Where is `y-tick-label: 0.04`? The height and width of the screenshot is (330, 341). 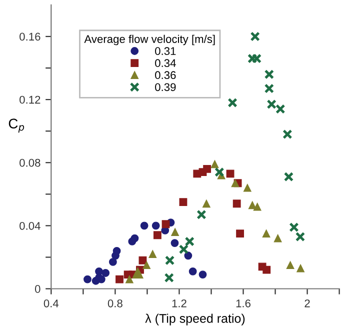
y-tick-label: 0.04 is located at coordinates (30, 226).